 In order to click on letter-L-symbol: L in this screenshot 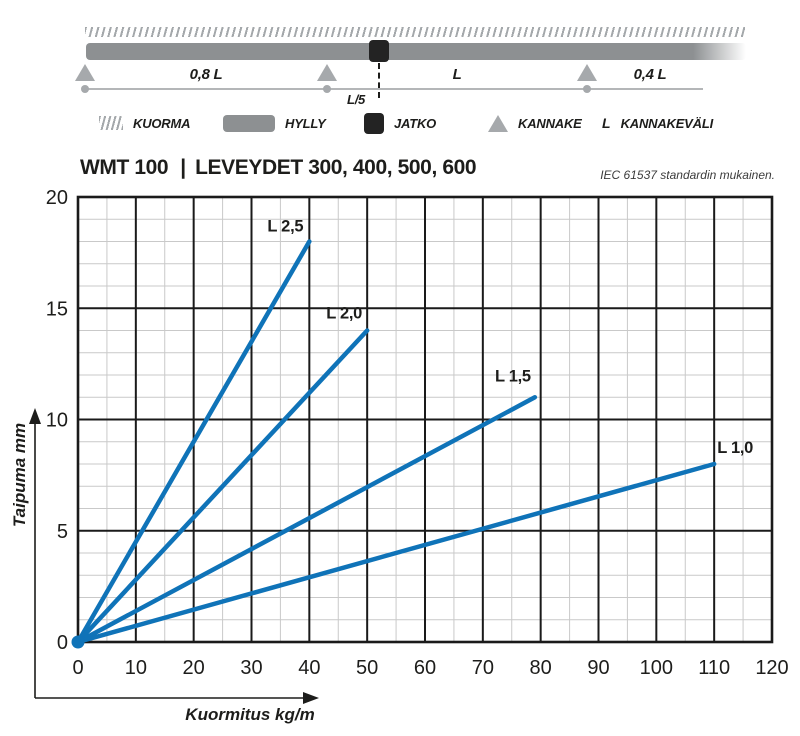, I will do `click(606, 123)`.